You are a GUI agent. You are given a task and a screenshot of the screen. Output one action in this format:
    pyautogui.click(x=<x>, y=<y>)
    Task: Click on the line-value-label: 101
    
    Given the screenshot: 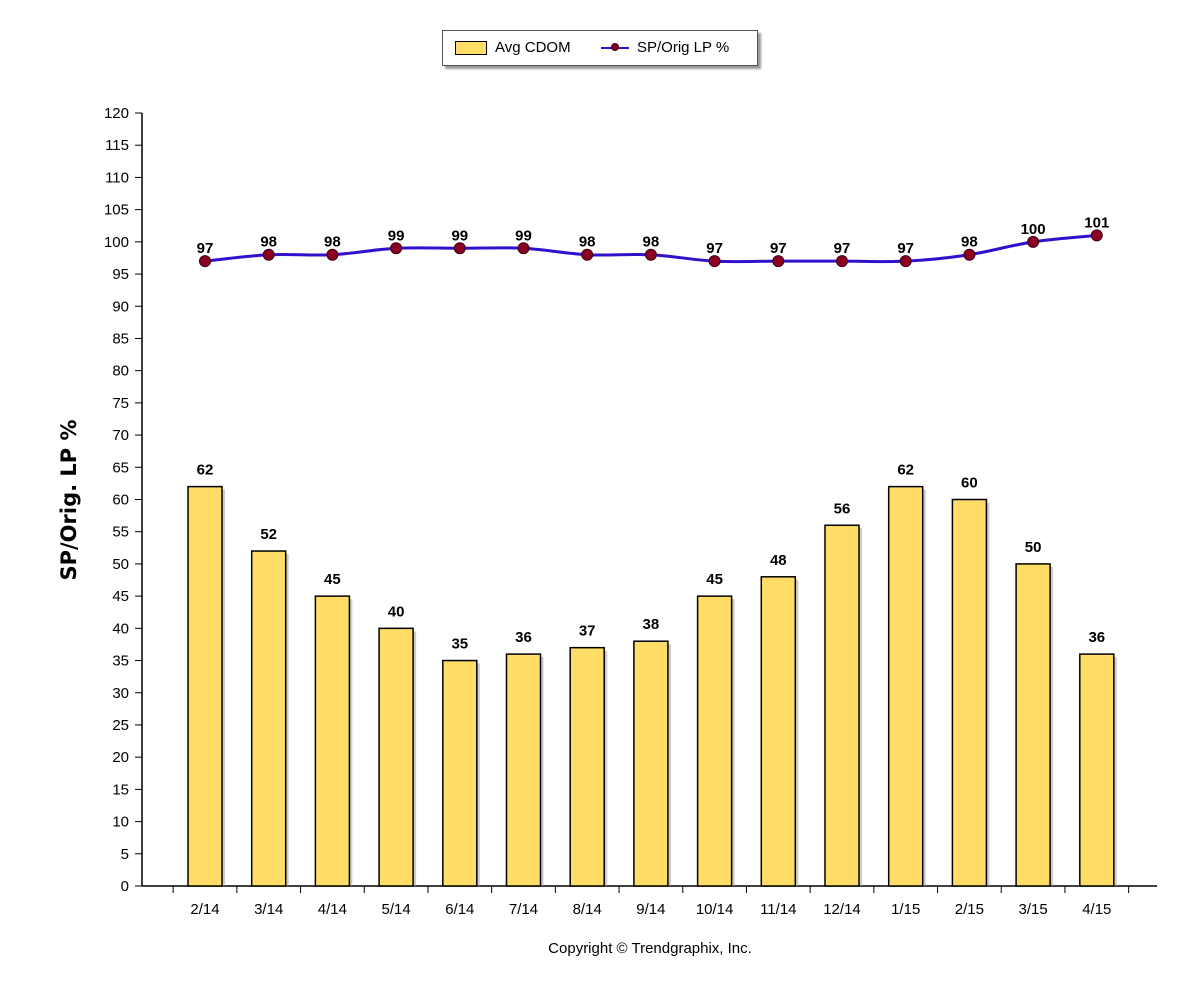 What is the action you would take?
    pyautogui.click(x=1096, y=222)
    